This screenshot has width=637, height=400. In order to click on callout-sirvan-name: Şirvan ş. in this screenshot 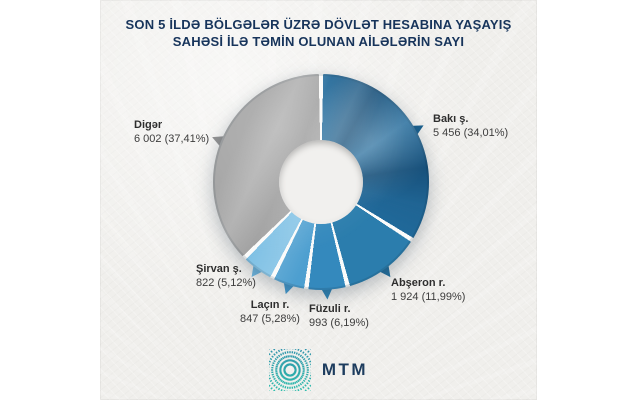, I will do `click(219, 269)`.